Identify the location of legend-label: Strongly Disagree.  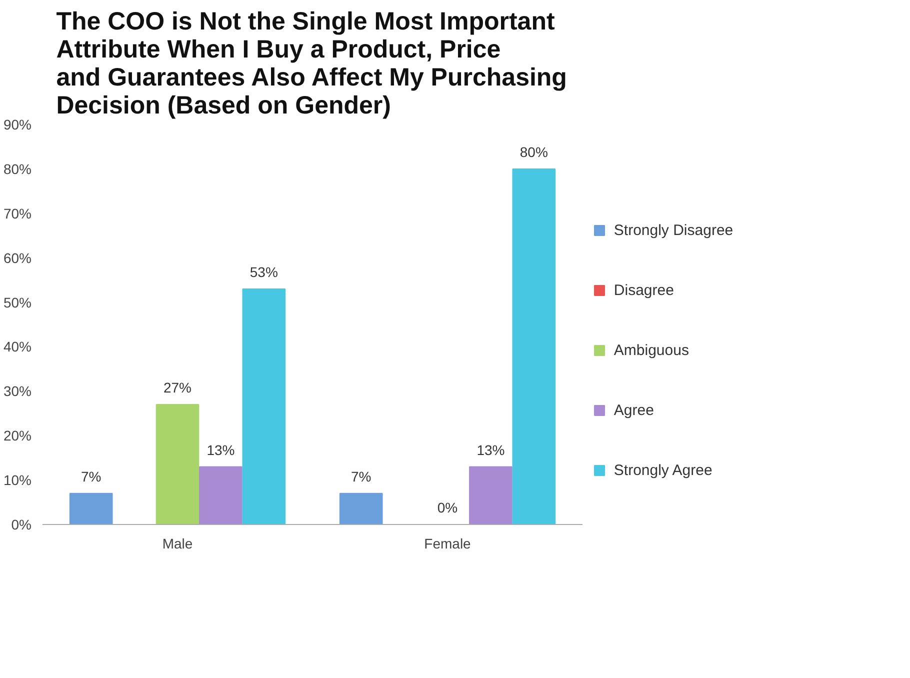
(674, 230).